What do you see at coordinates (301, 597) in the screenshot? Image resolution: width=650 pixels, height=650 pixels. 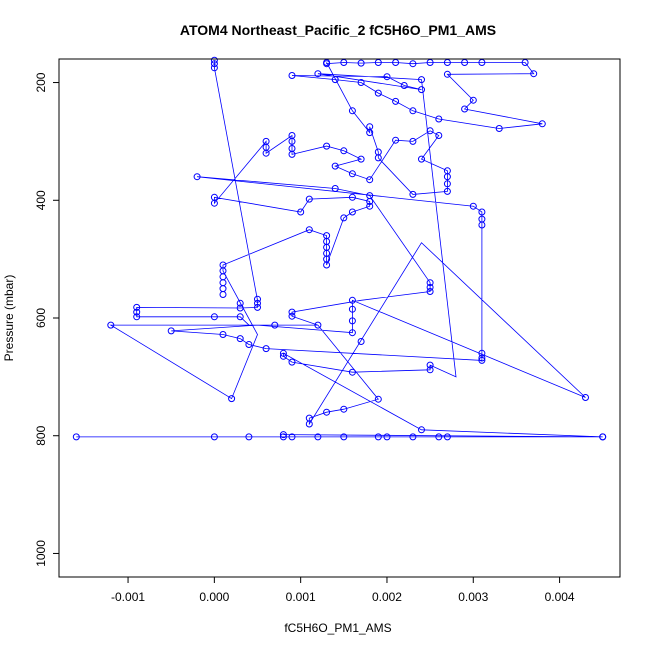 I see `x-tick-label: 0.001` at bounding box center [301, 597].